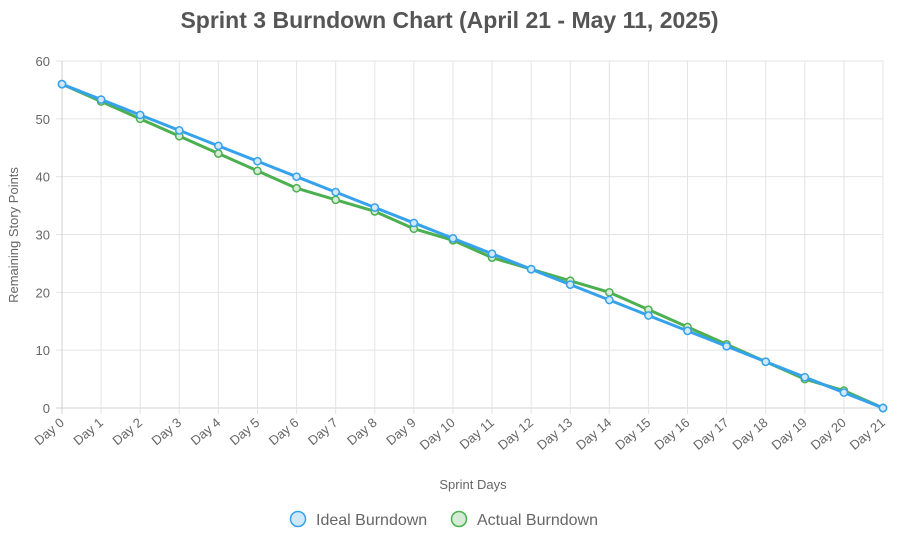  What do you see at coordinates (46, 408) in the screenshot?
I see `y-tick-label: 0` at bounding box center [46, 408].